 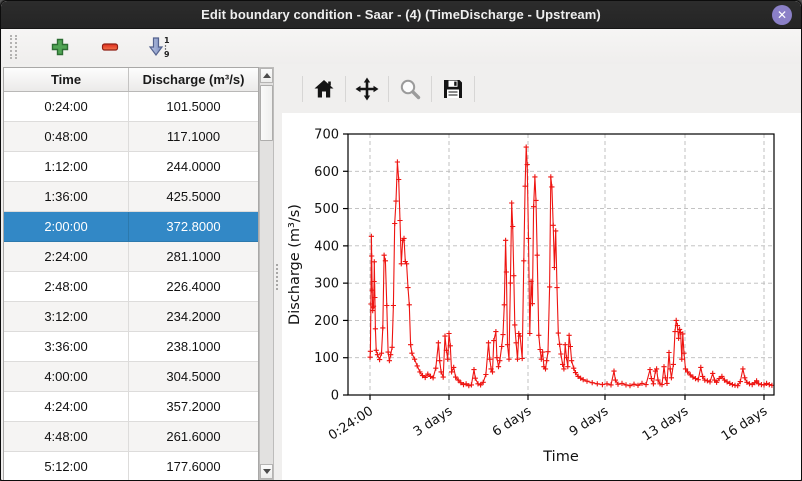 What do you see at coordinates (66, 376) in the screenshot?
I see `time-cell: 4:00:00` at bounding box center [66, 376].